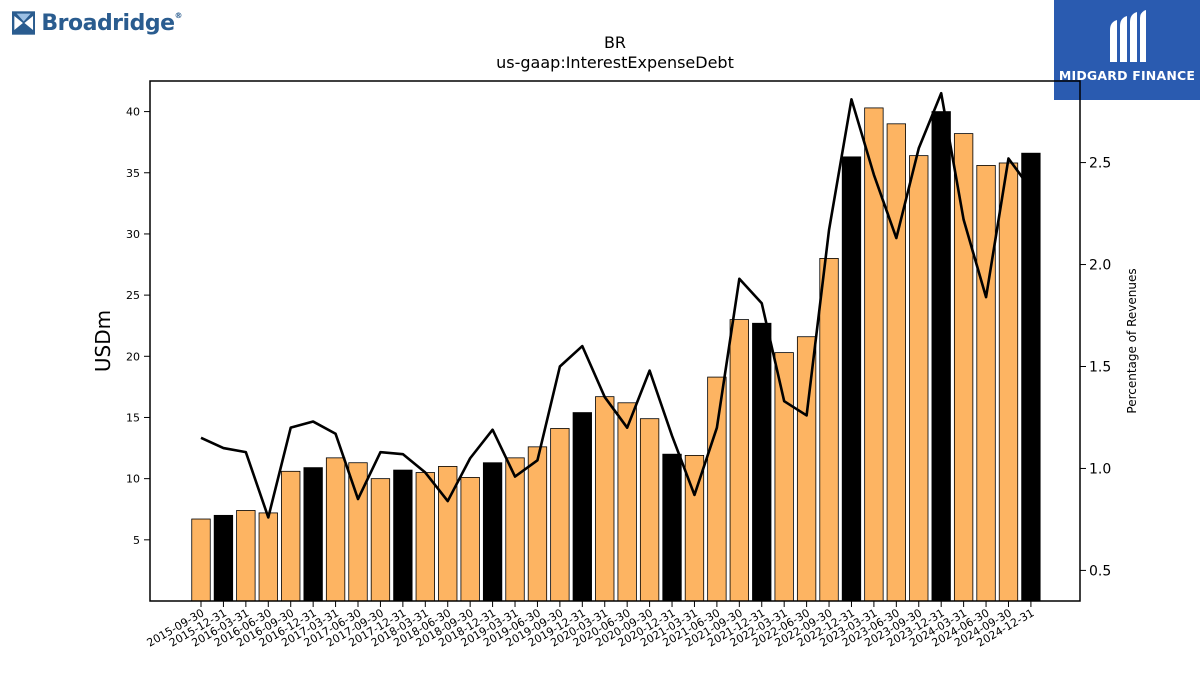 The image size is (1200, 675). What do you see at coordinates (133, 356) in the screenshot?
I see `y-tick-label: 20` at bounding box center [133, 356].